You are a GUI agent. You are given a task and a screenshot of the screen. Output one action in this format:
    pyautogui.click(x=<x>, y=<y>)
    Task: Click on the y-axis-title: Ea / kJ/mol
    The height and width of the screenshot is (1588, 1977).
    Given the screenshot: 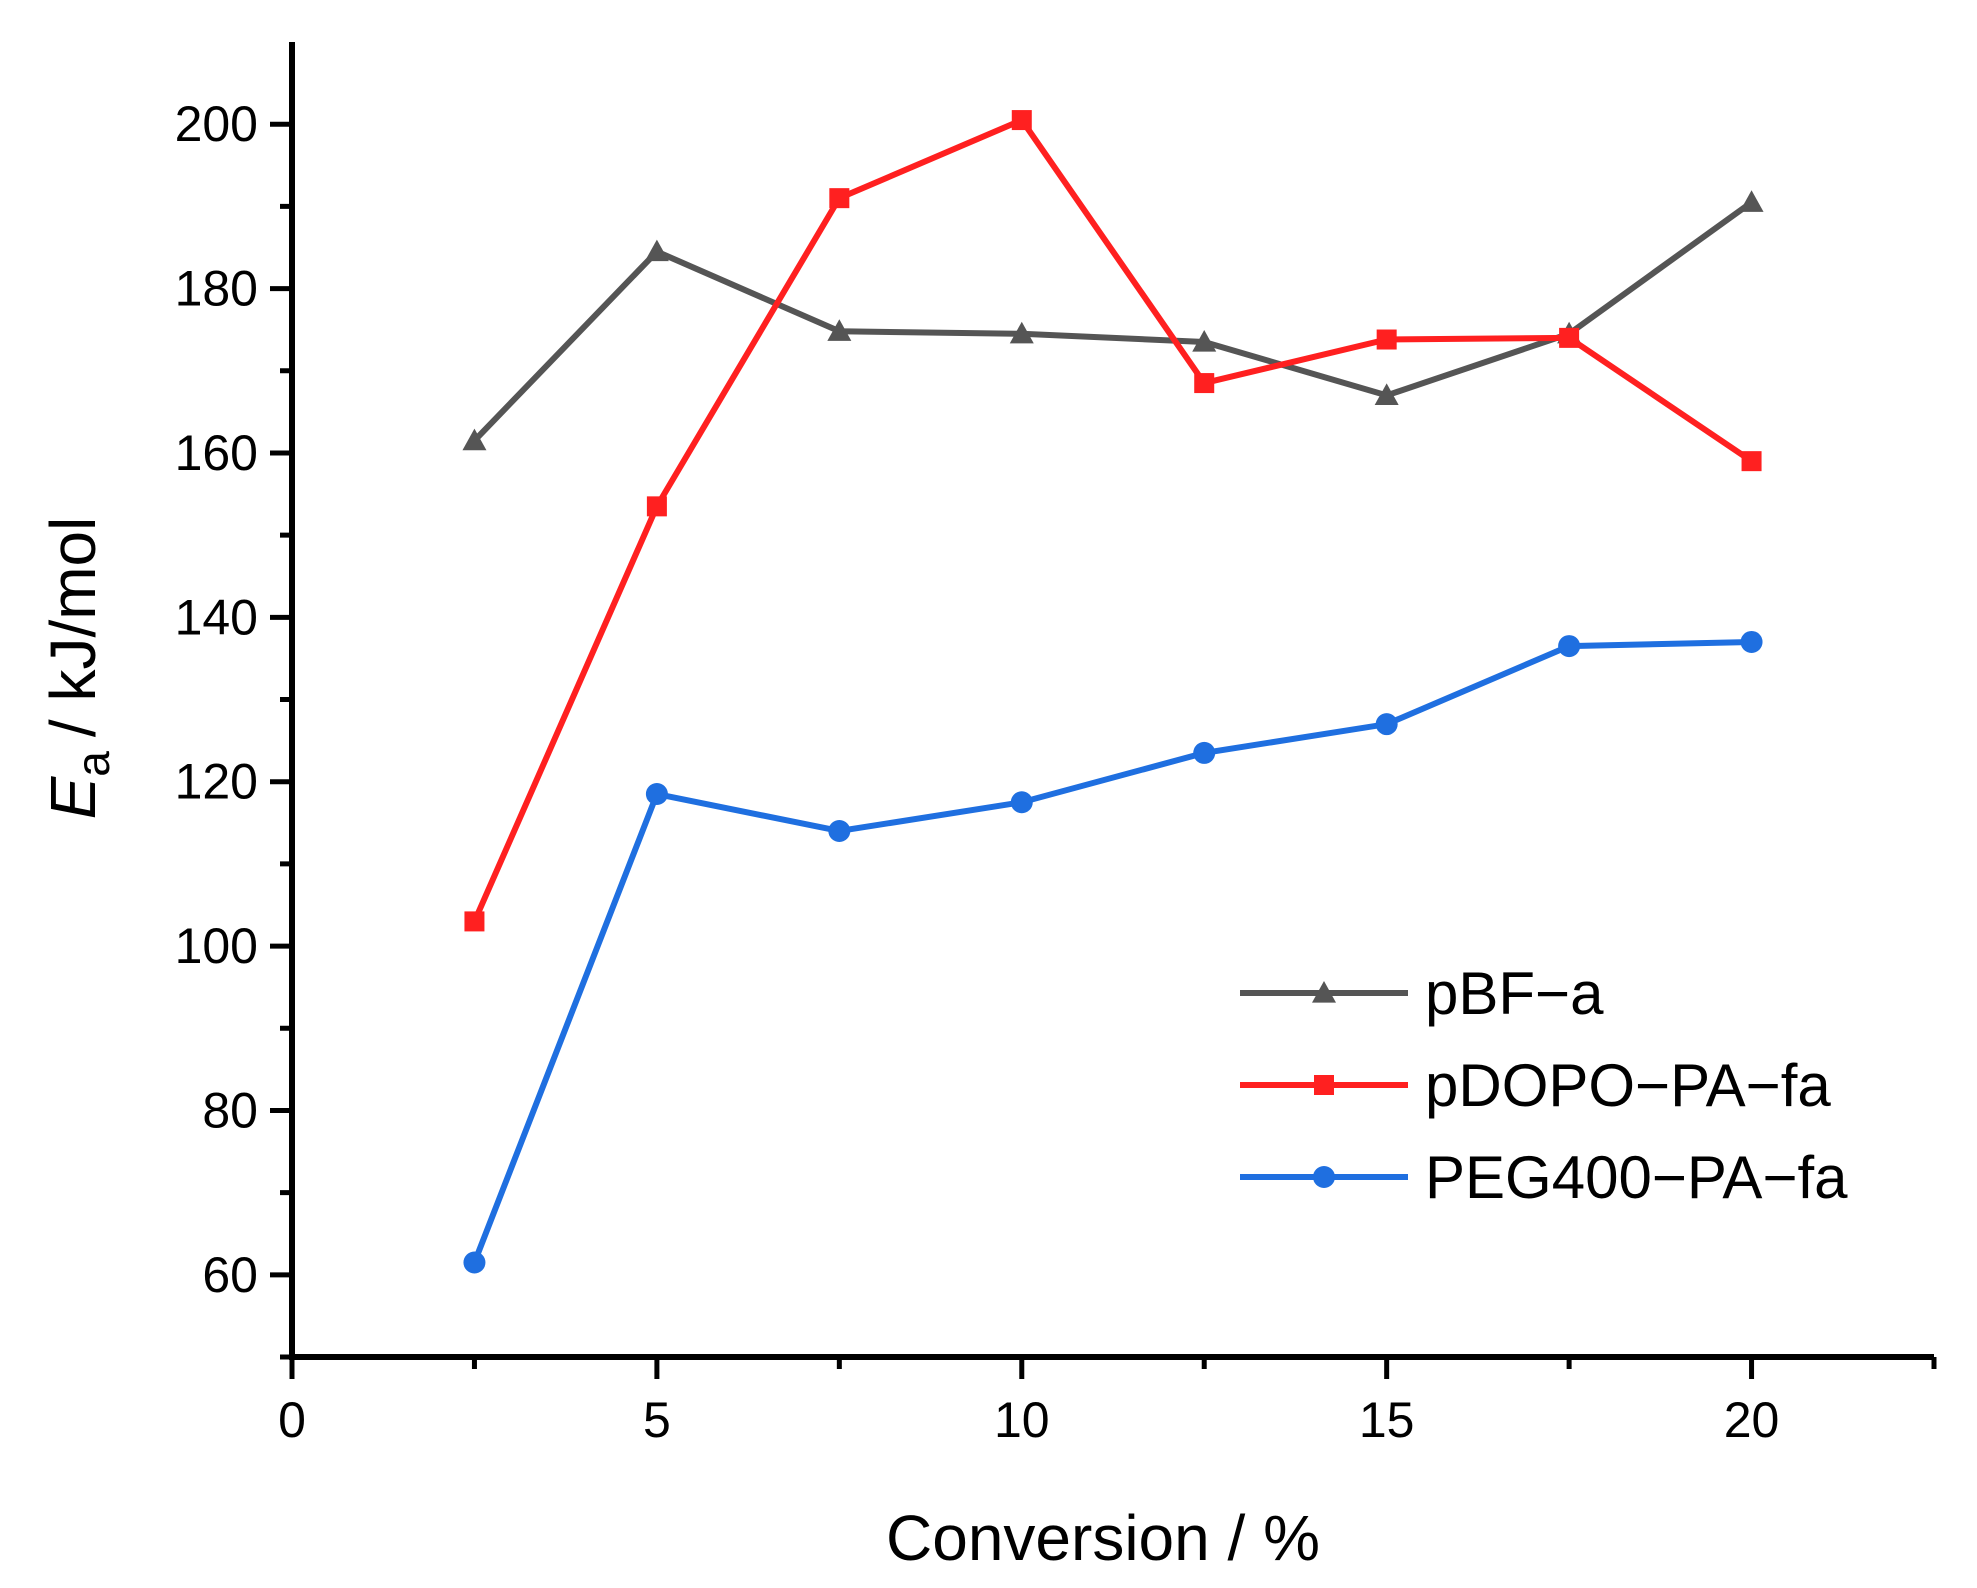 What is the action you would take?
    pyautogui.click(x=78, y=668)
    